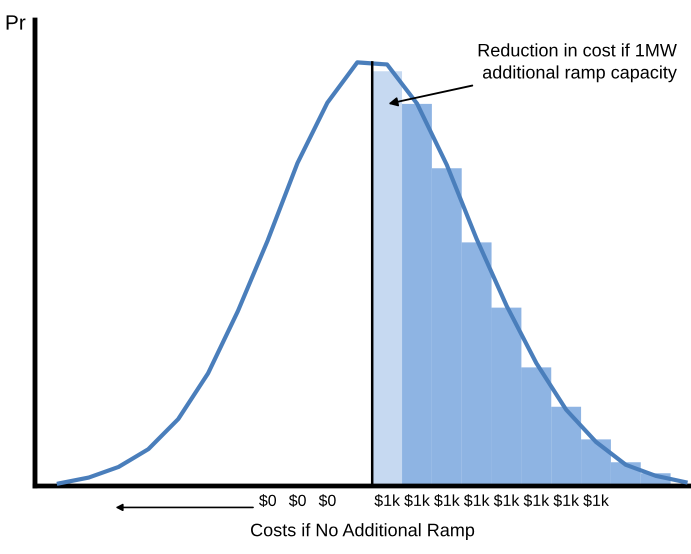  What do you see at coordinates (387, 278) in the screenshot?
I see `bar` at bounding box center [387, 278].